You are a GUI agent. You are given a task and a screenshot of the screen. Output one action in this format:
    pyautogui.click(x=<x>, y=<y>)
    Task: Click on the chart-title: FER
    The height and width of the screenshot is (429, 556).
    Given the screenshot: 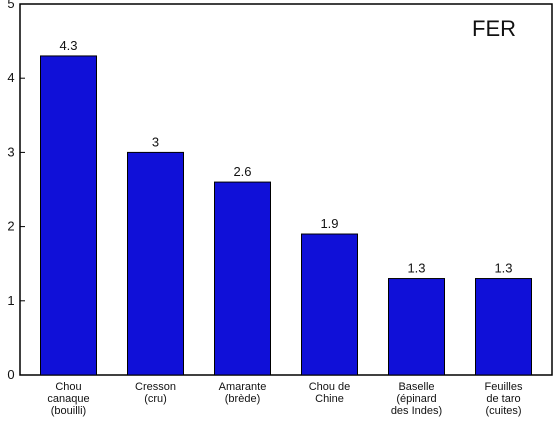 What is the action you would take?
    pyautogui.click(x=494, y=28)
    